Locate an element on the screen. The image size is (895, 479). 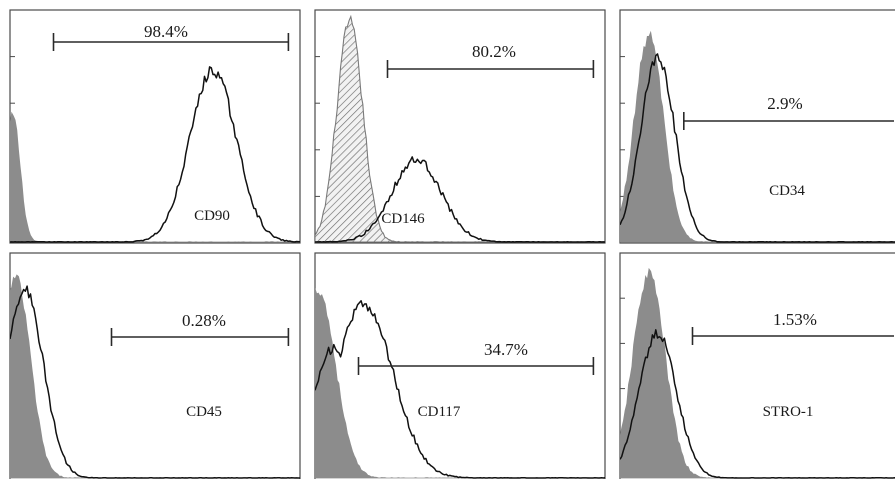
gate-percentage: 98.4% is located at coordinates (166, 31).